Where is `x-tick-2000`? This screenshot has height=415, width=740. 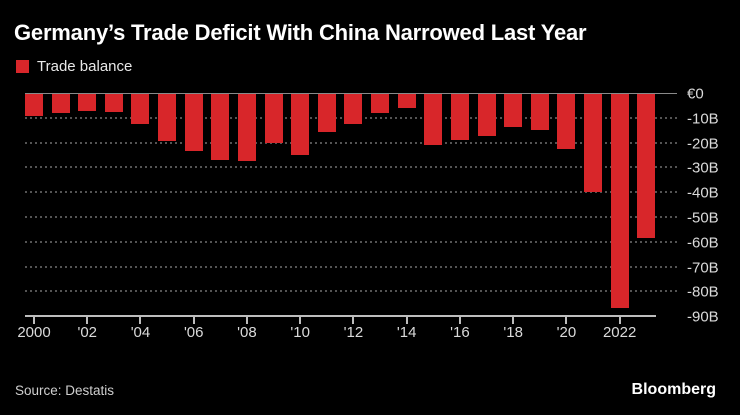 x-tick-2000 is located at coordinates (34, 320).